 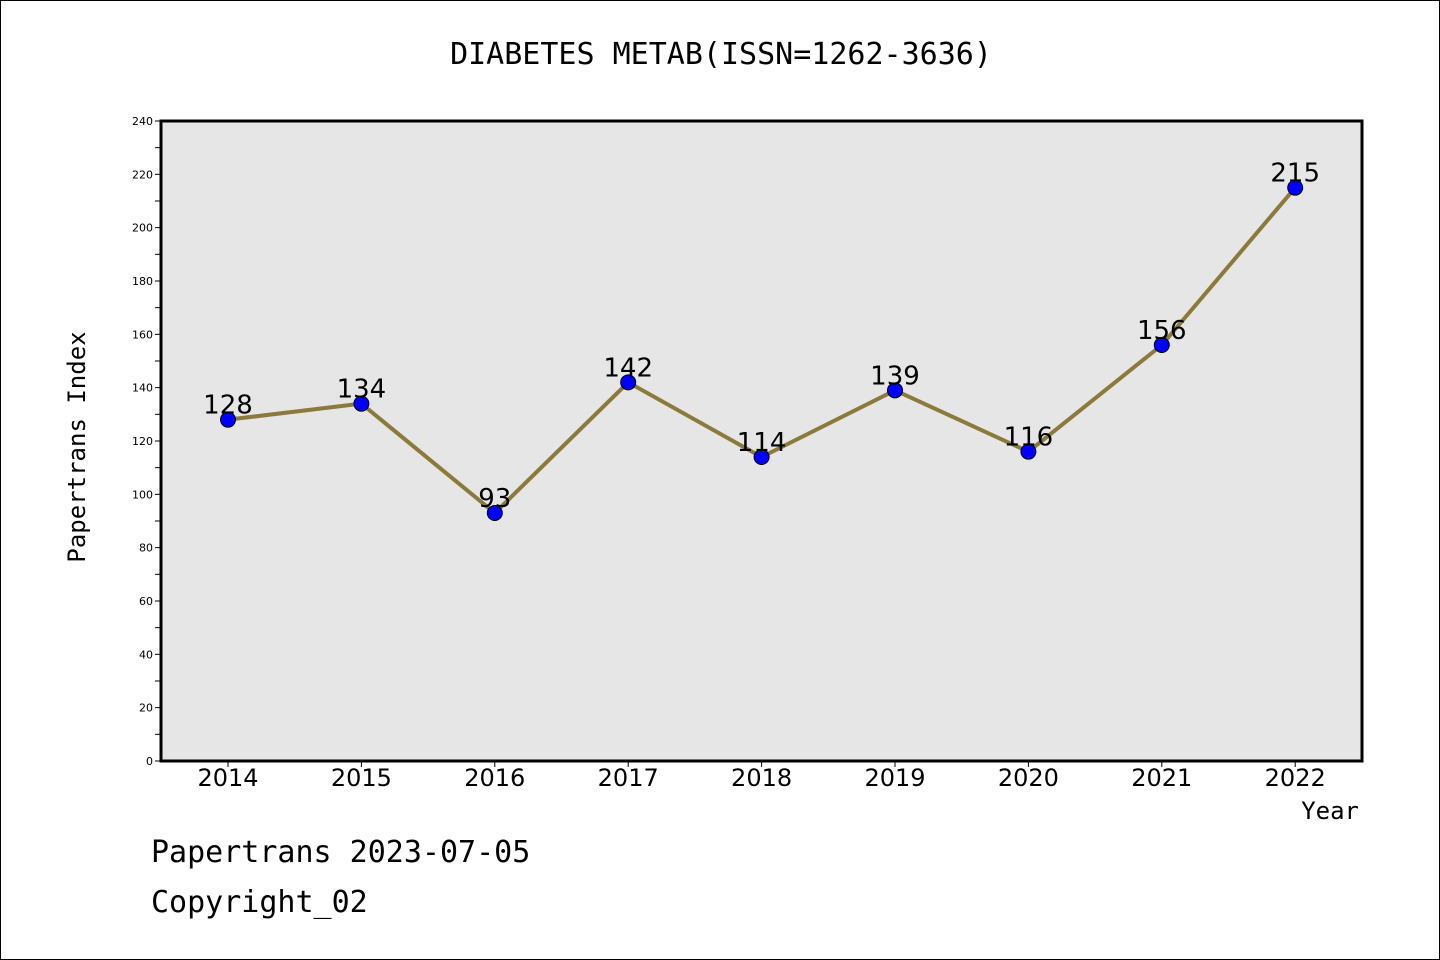 I want to click on data-label: 215, so click(x=1295, y=174).